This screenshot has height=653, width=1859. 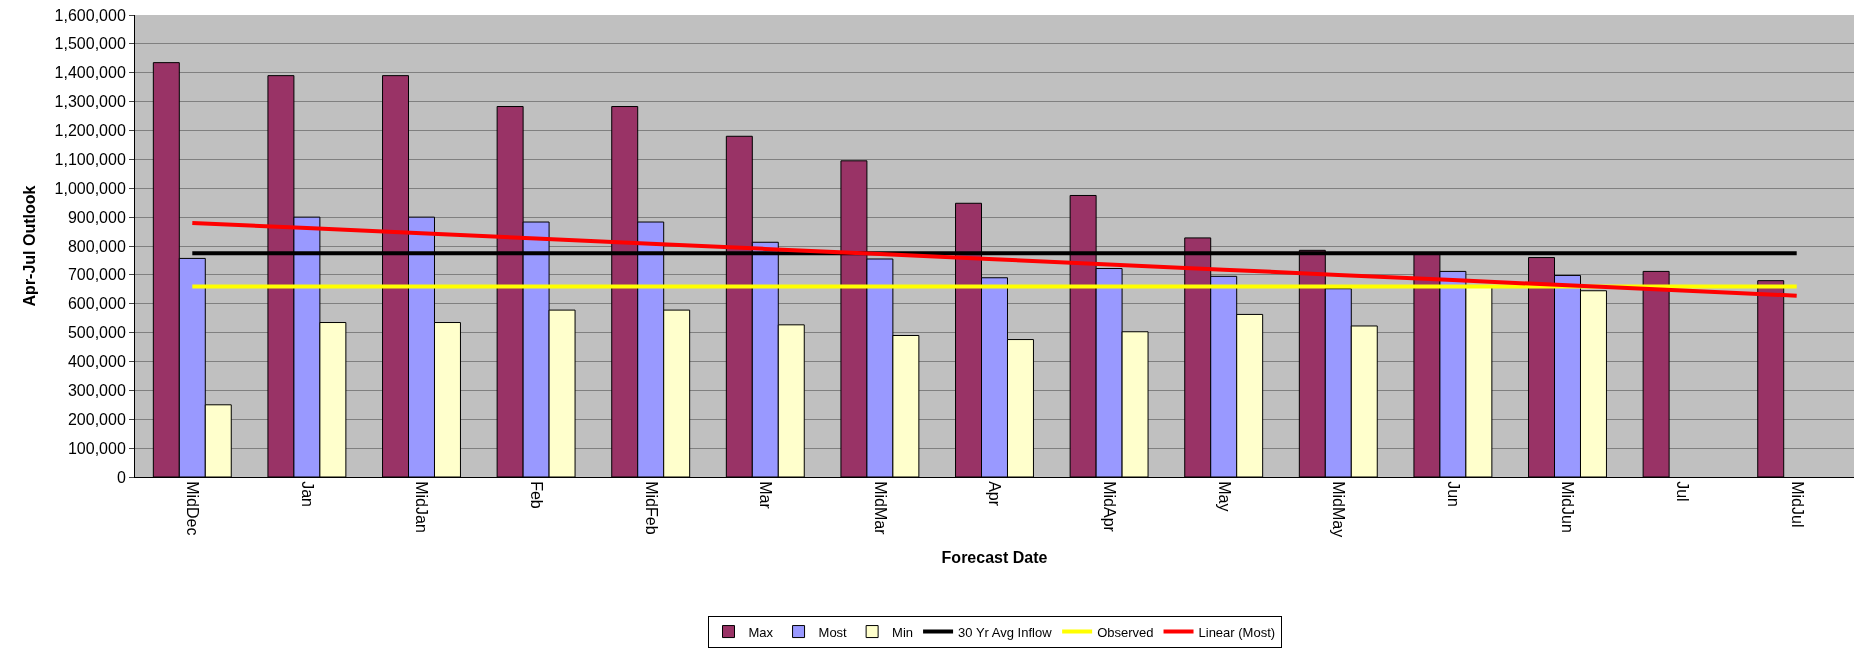 What do you see at coordinates (833, 632) in the screenshot?
I see `legend-label: Most` at bounding box center [833, 632].